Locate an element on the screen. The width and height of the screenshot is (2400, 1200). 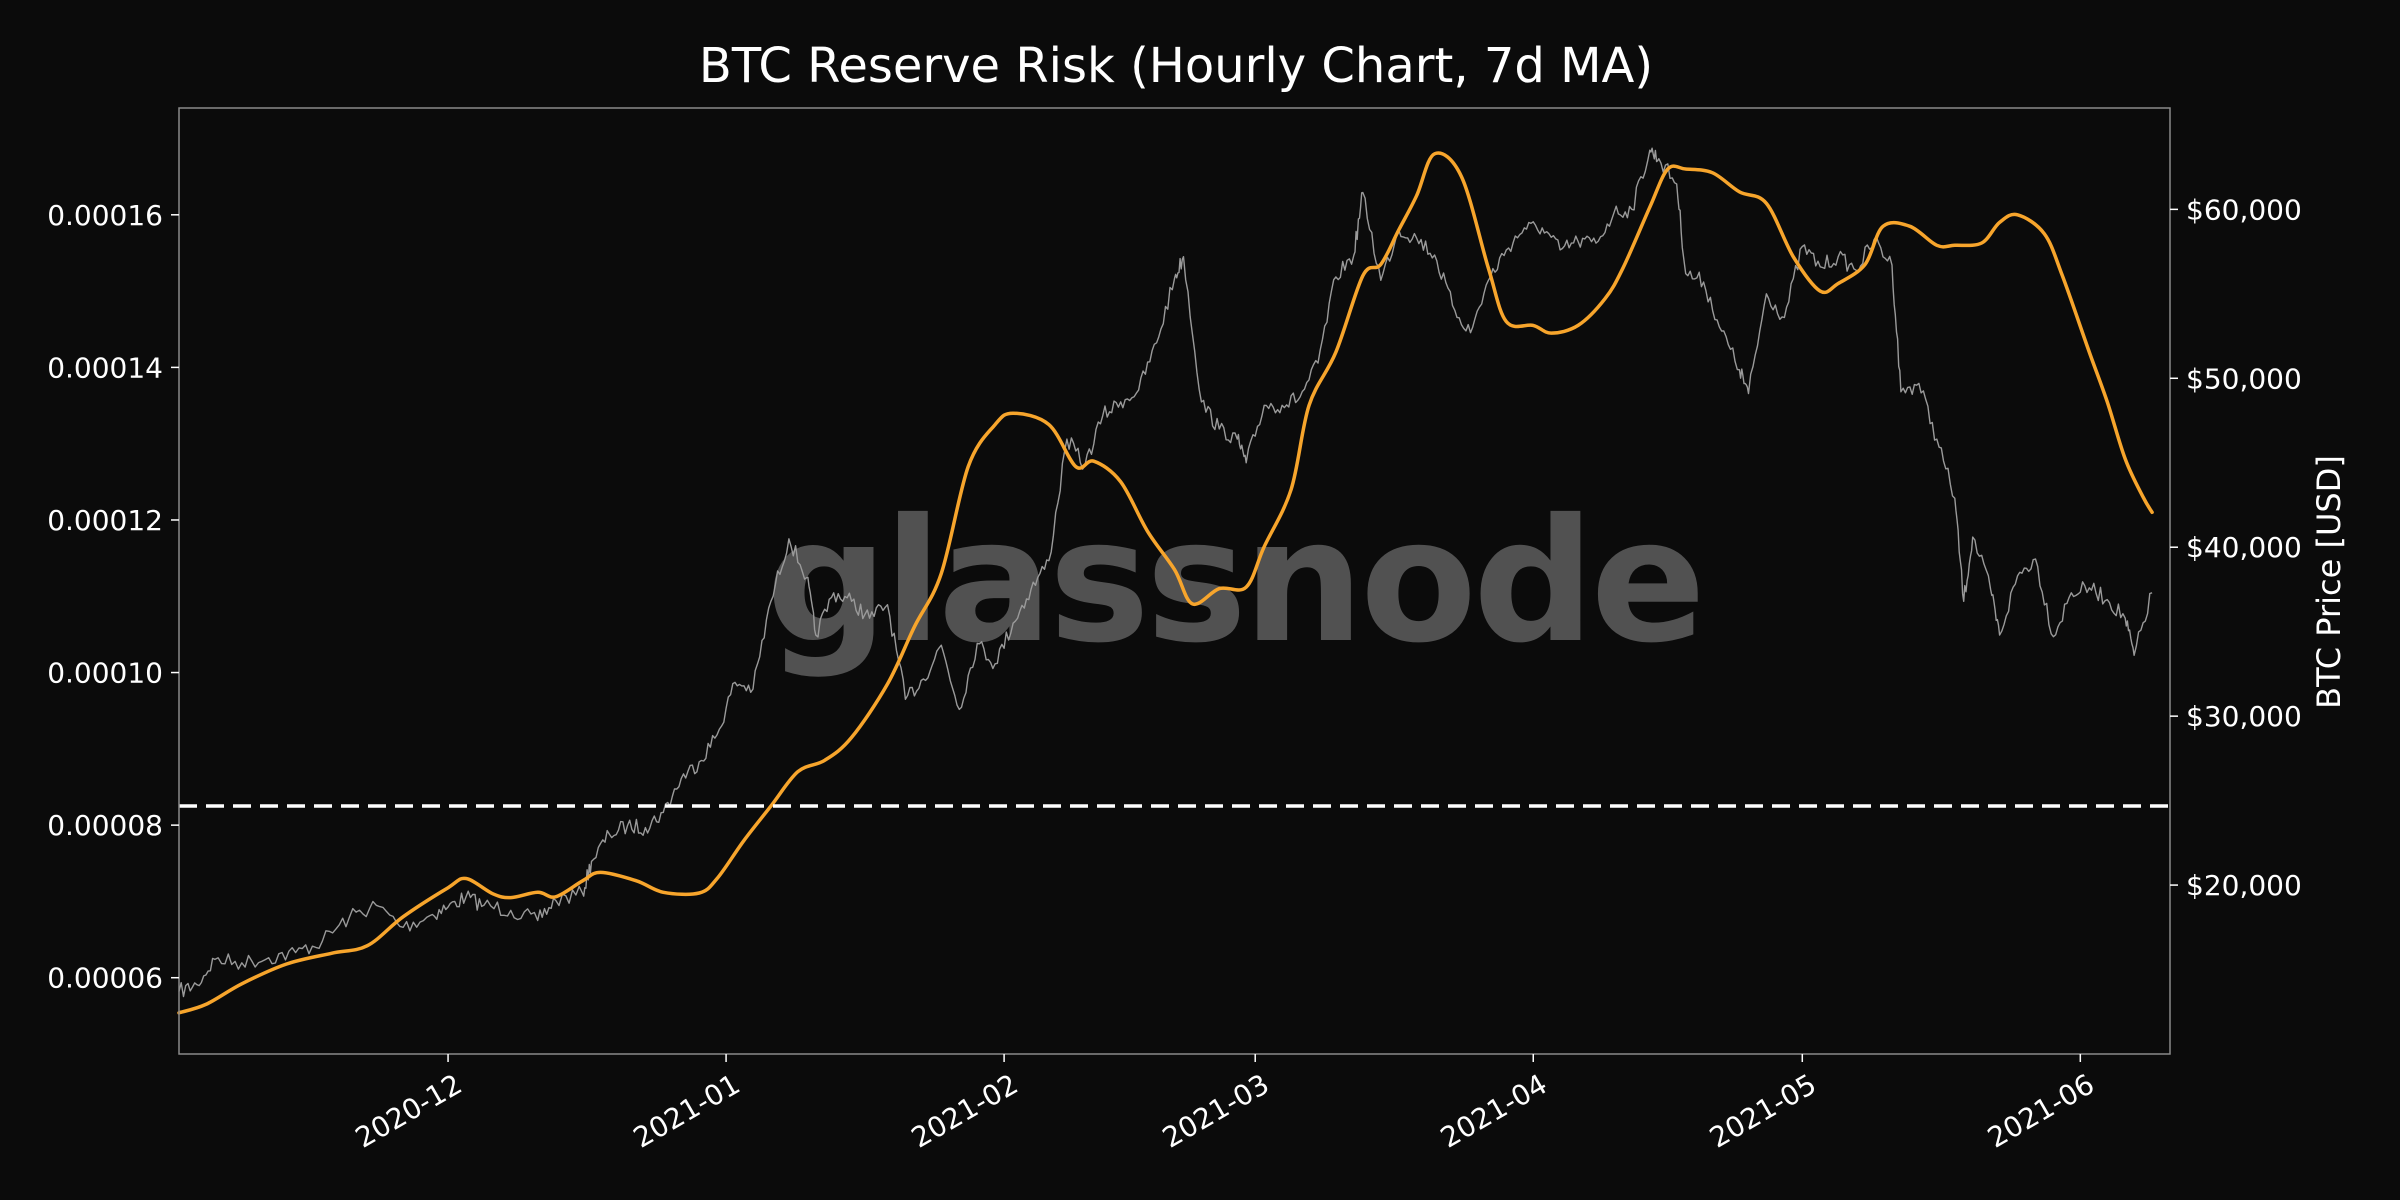
y-left-tick-label: 0.00010 is located at coordinates (105, 673).